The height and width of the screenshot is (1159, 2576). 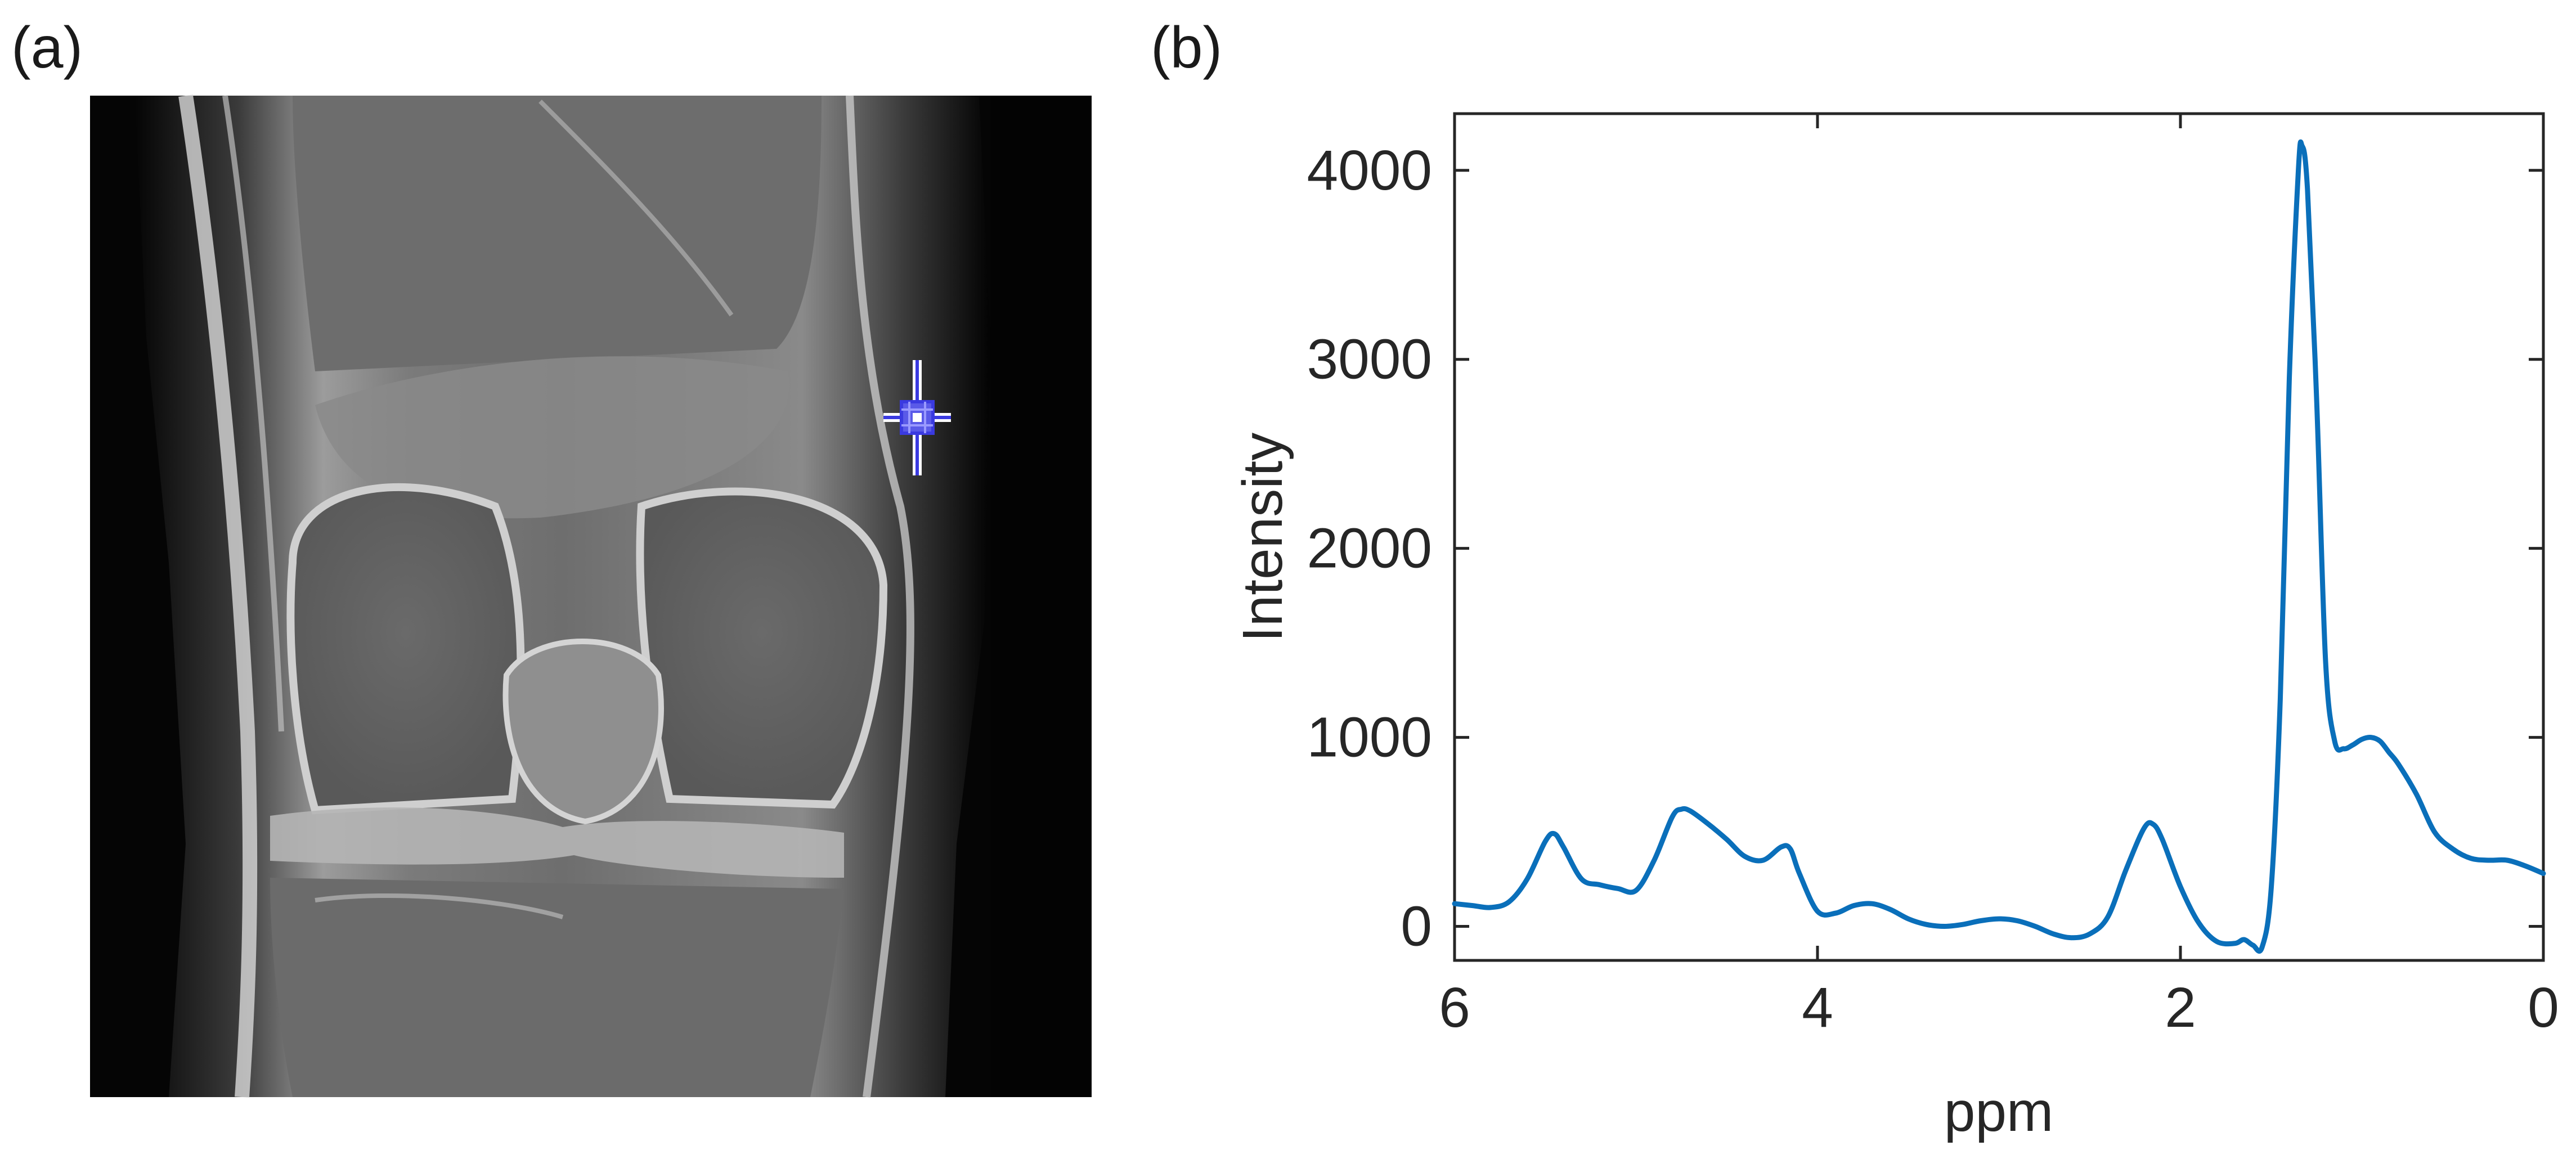 I want to click on x-axis-label: ppm, so click(x=1999, y=1111).